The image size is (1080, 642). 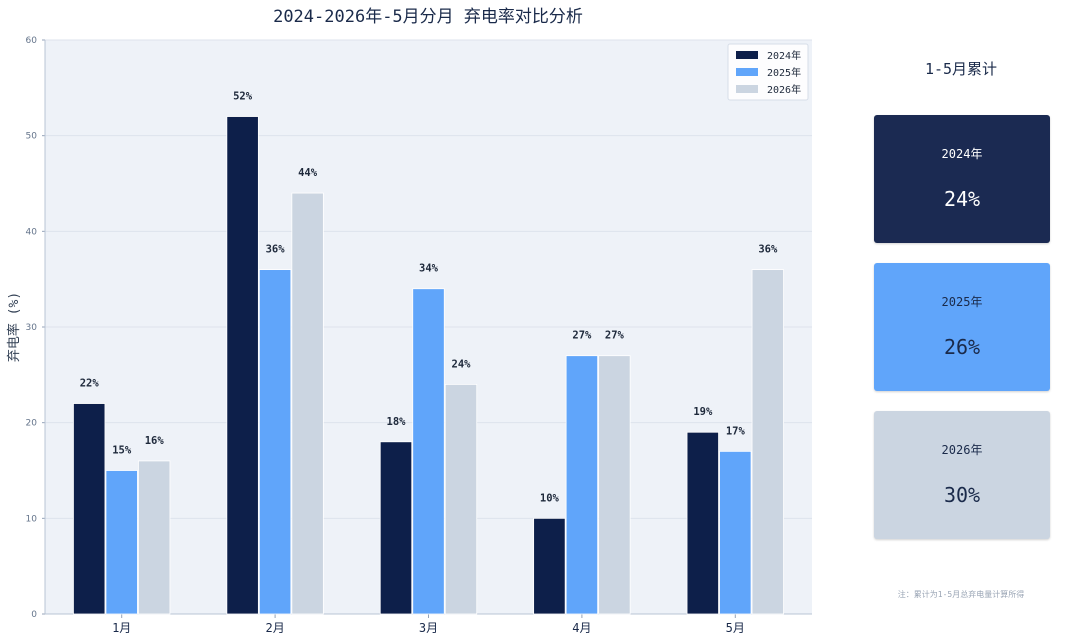 I want to click on data-label: 15%, so click(x=122, y=451).